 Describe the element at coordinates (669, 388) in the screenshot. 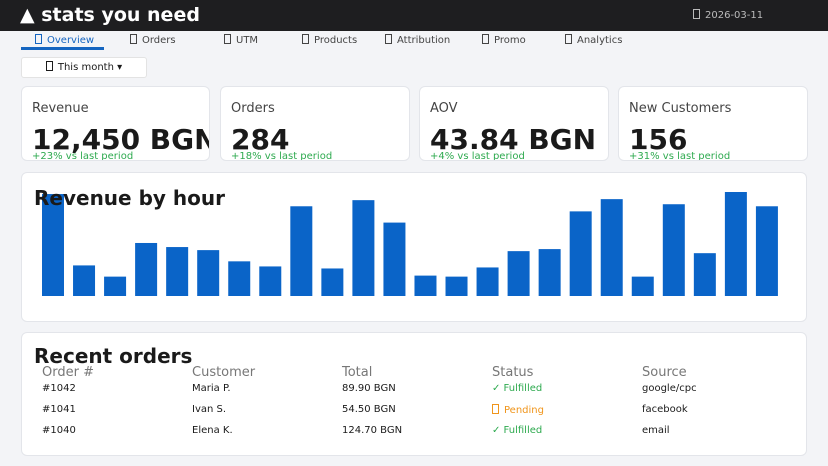

I see `cell: google/cpc` at that location.